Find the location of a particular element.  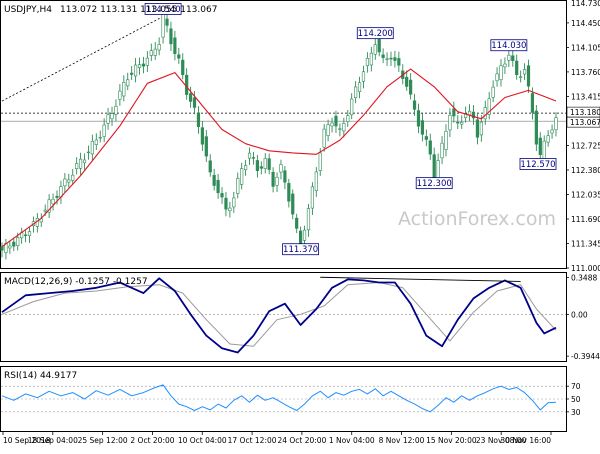

price-tick-label: 111.000 is located at coordinates (585, 268).